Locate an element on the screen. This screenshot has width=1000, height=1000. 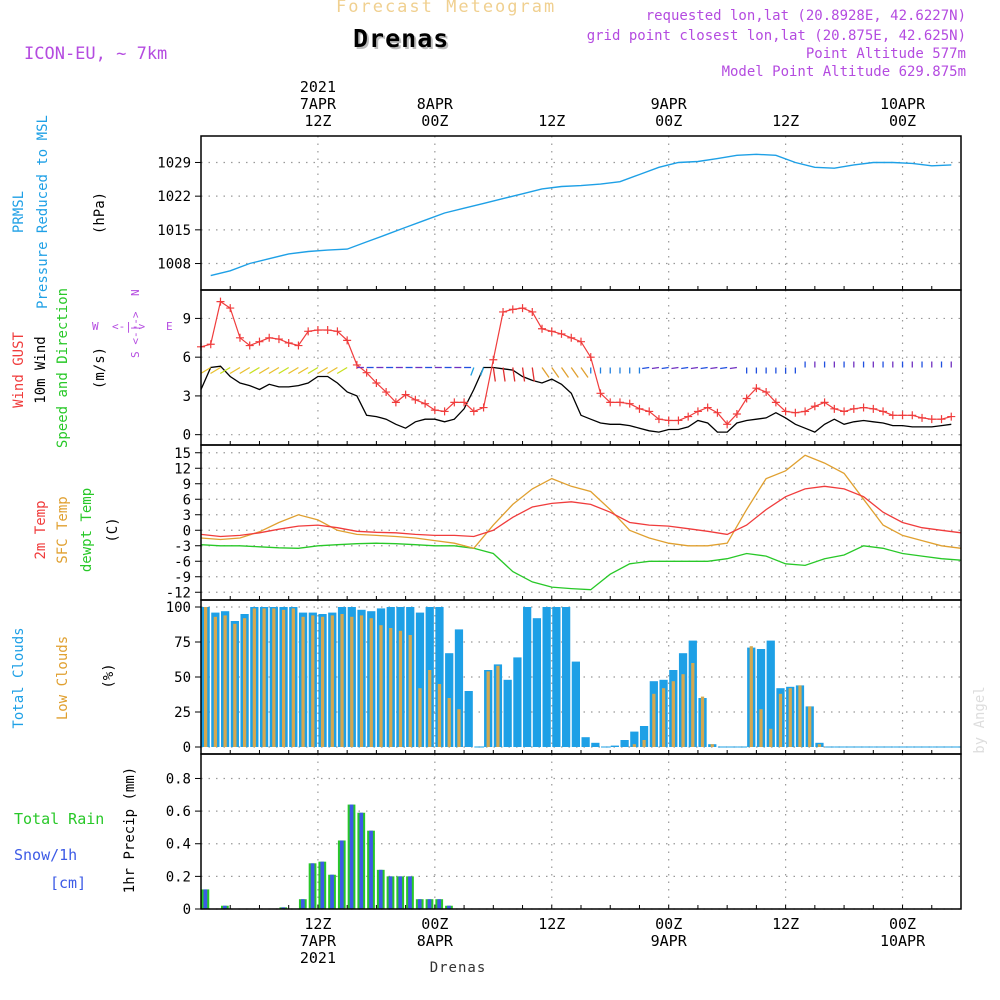
ytick-label-temp: 15 is located at coordinates (182, 454).